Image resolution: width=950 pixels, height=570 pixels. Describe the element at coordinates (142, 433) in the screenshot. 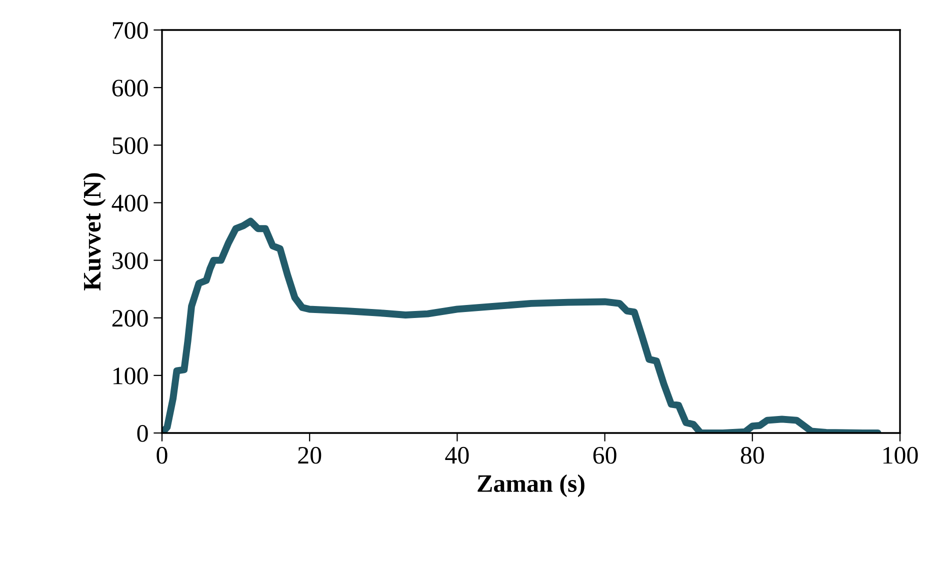

I see `y-tick-label: 0` at that location.